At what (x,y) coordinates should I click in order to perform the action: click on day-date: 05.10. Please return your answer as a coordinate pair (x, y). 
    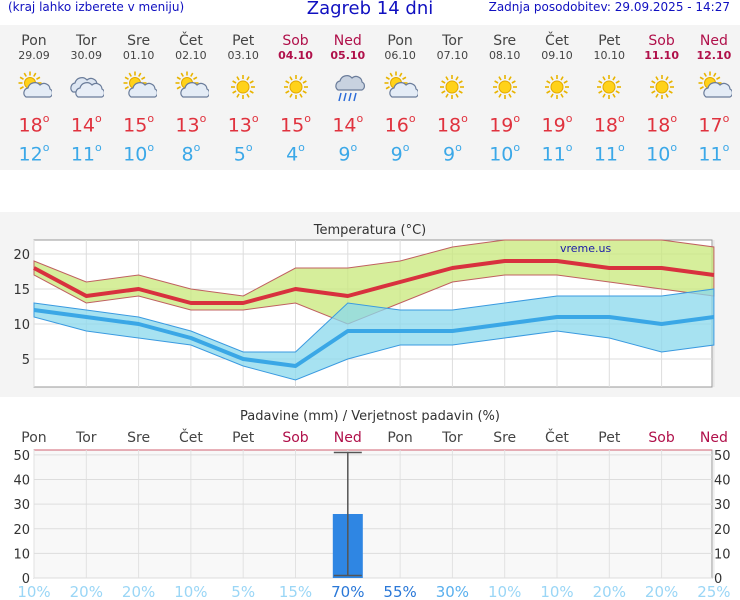
    Looking at the image, I should click on (348, 55).